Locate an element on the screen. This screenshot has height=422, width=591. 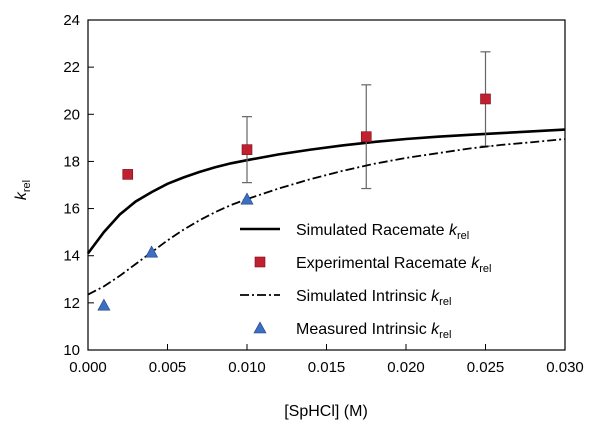
legend-label-main: Simulated Racemate is located at coordinates (372, 230).